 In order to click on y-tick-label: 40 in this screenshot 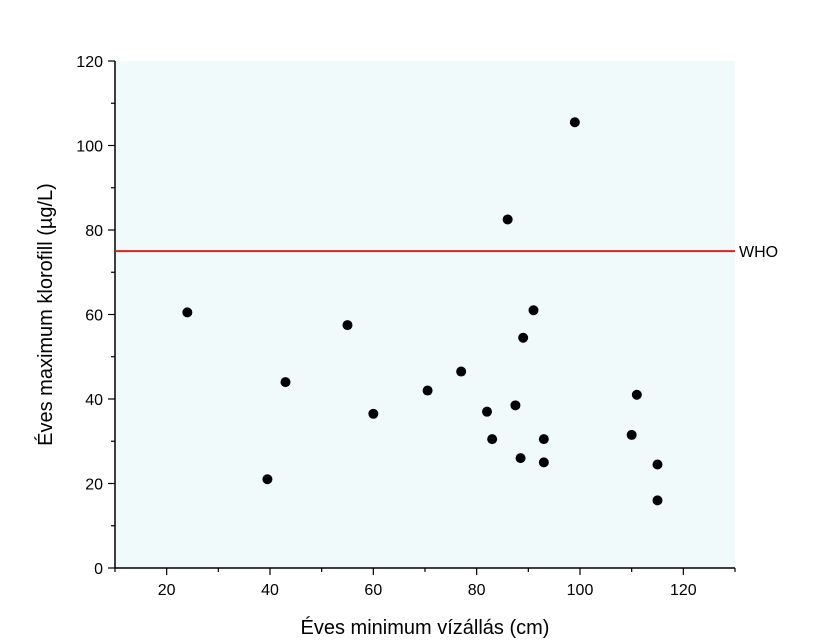, I will do `click(94, 400)`.